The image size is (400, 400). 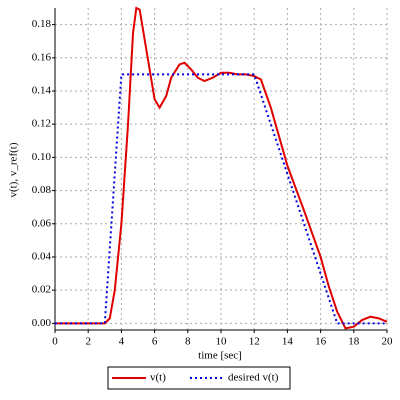 What do you see at coordinates (55, 342) in the screenshot?
I see `x-tick-label: 0` at bounding box center [55, 342].